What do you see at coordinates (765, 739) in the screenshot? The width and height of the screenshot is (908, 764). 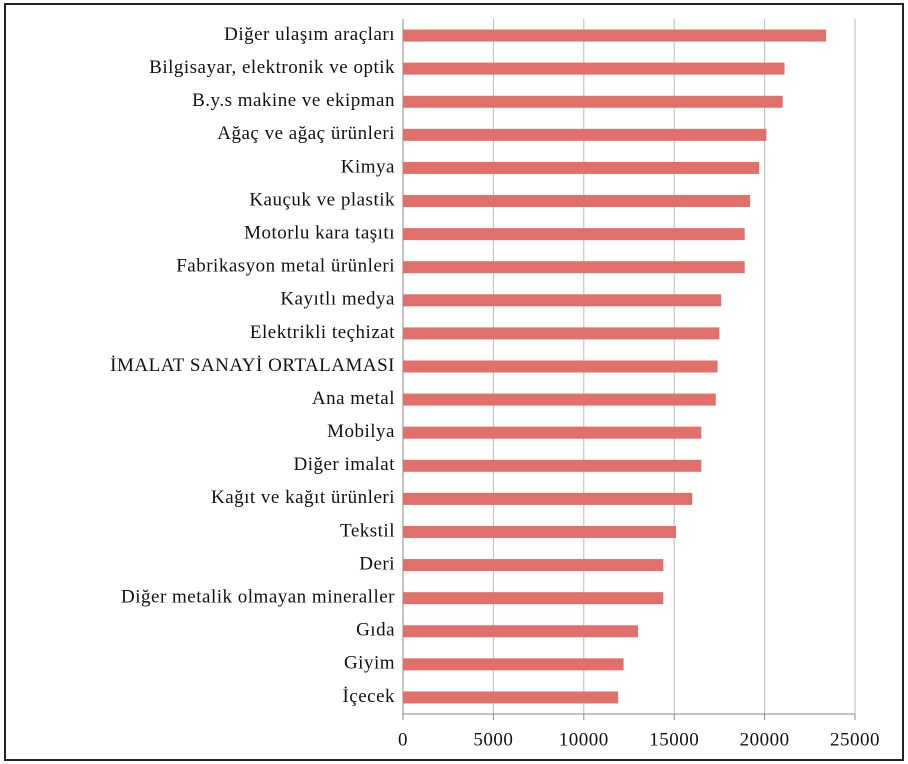 I see `x-tick-label: 20000` at bounding box center [765, 739].